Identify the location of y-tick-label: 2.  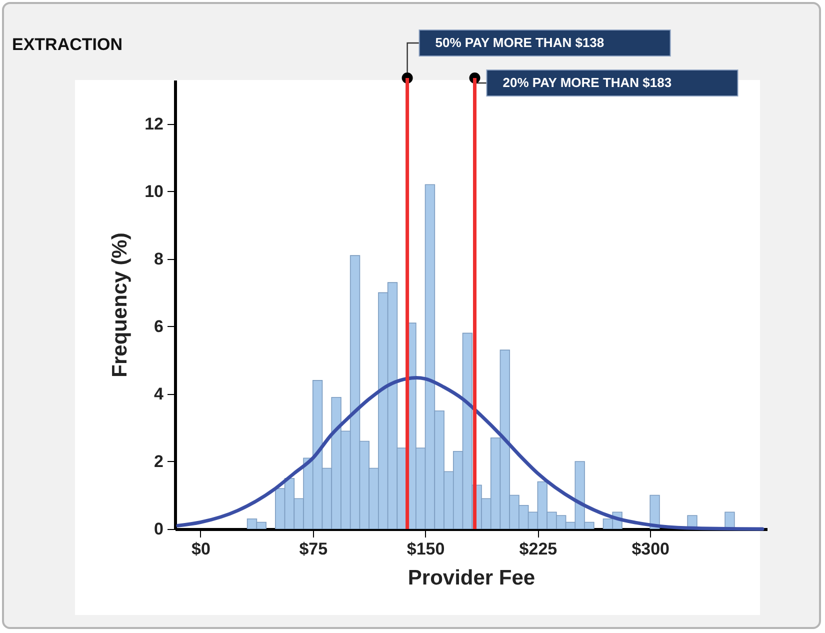
(159, 461).